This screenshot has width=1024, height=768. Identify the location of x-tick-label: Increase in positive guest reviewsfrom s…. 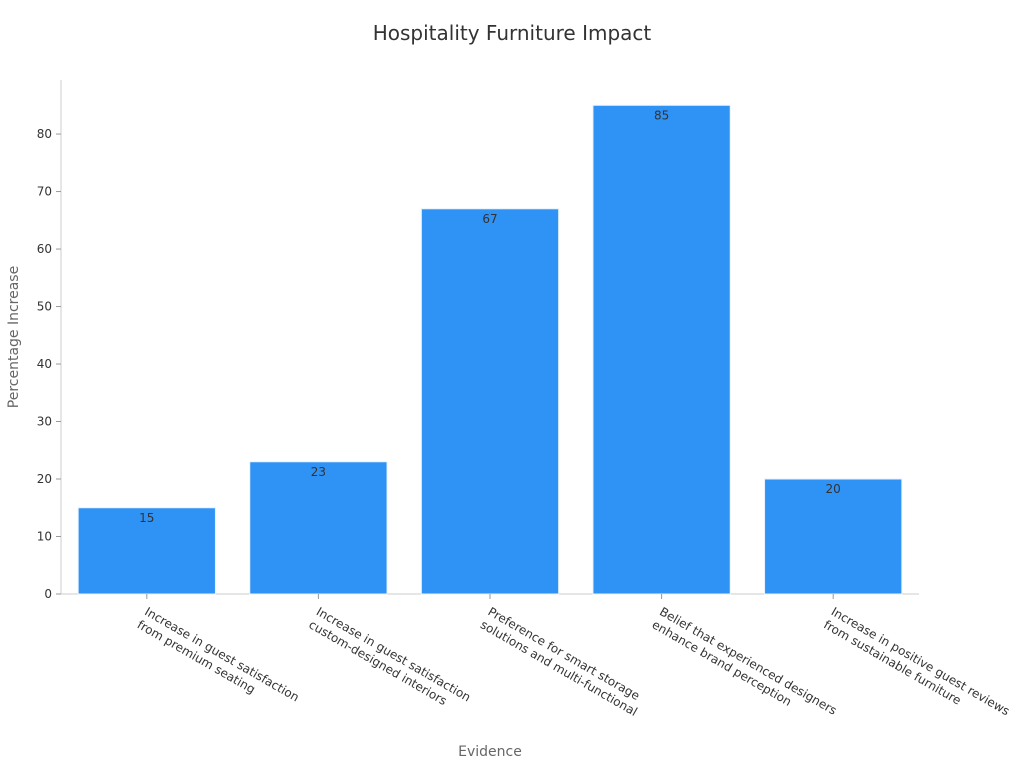
(916, 667).